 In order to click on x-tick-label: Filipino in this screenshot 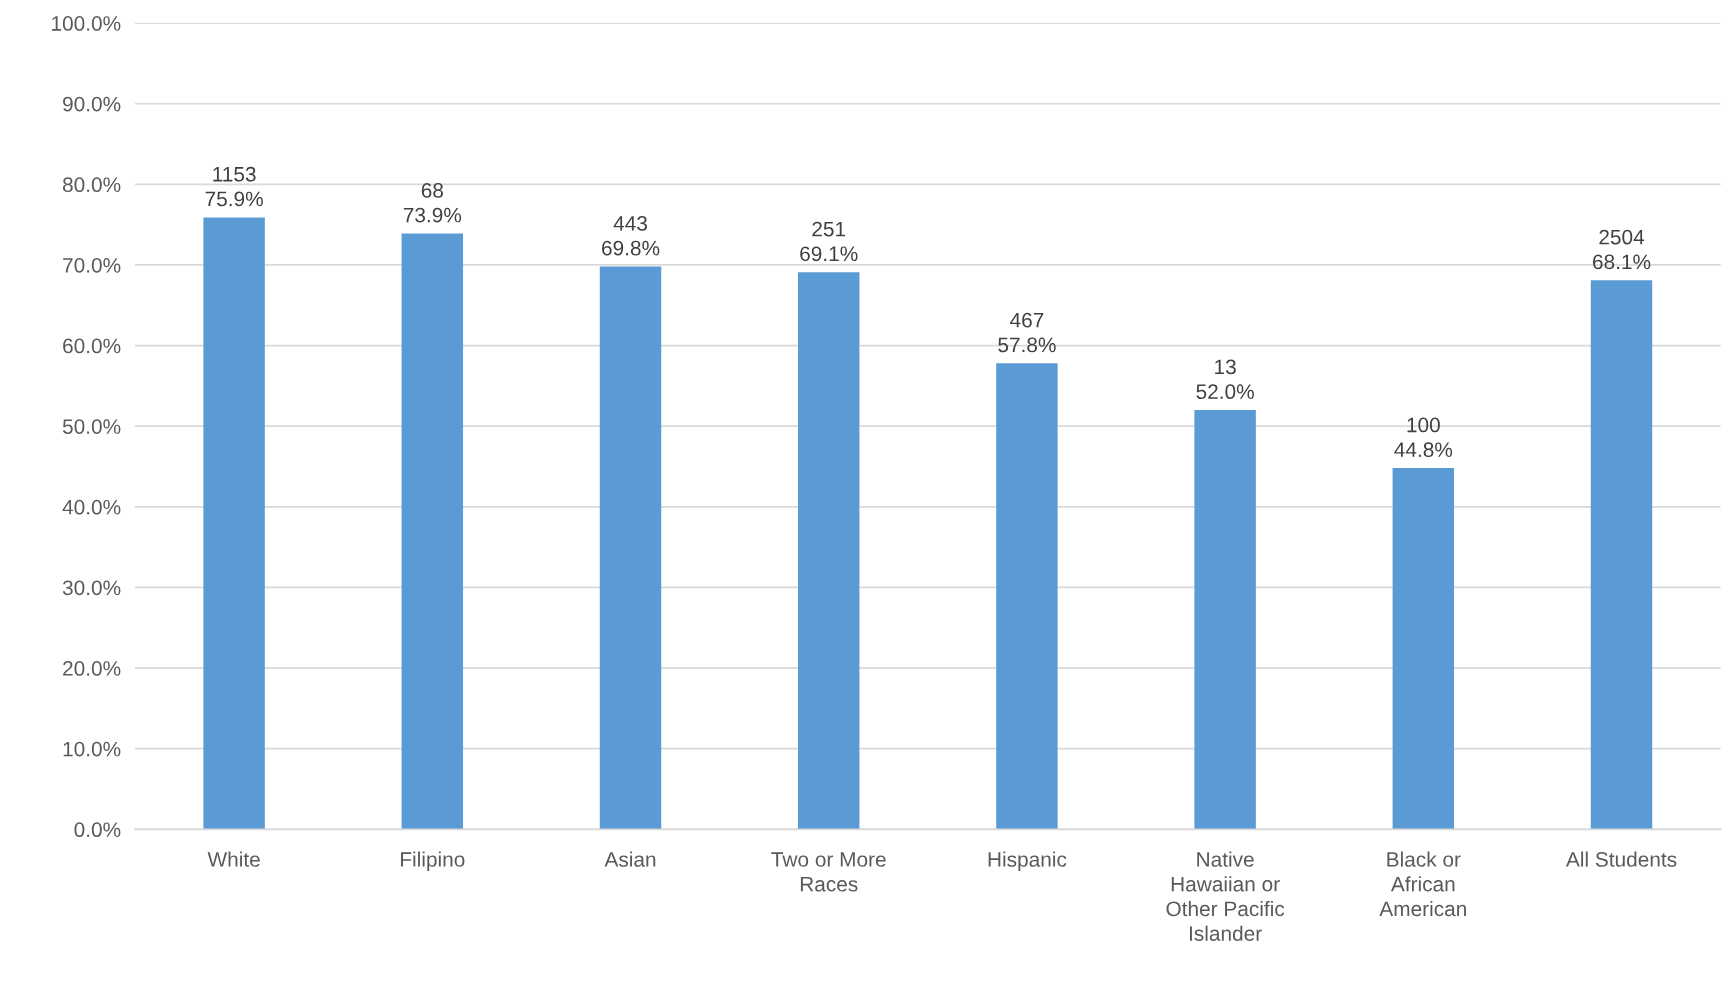, I will do `click(433, 861)`.